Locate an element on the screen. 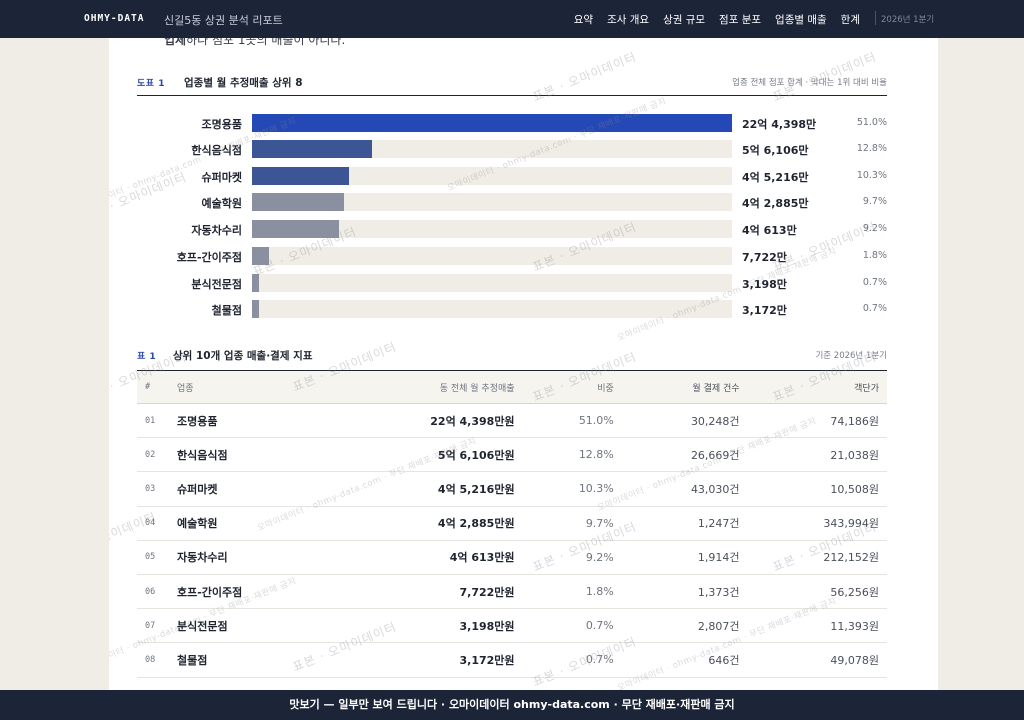 The width and height of the screenshot is (1024, 720). cell-avg-ticket: 212,152원 is located at coordinates (817, 557).